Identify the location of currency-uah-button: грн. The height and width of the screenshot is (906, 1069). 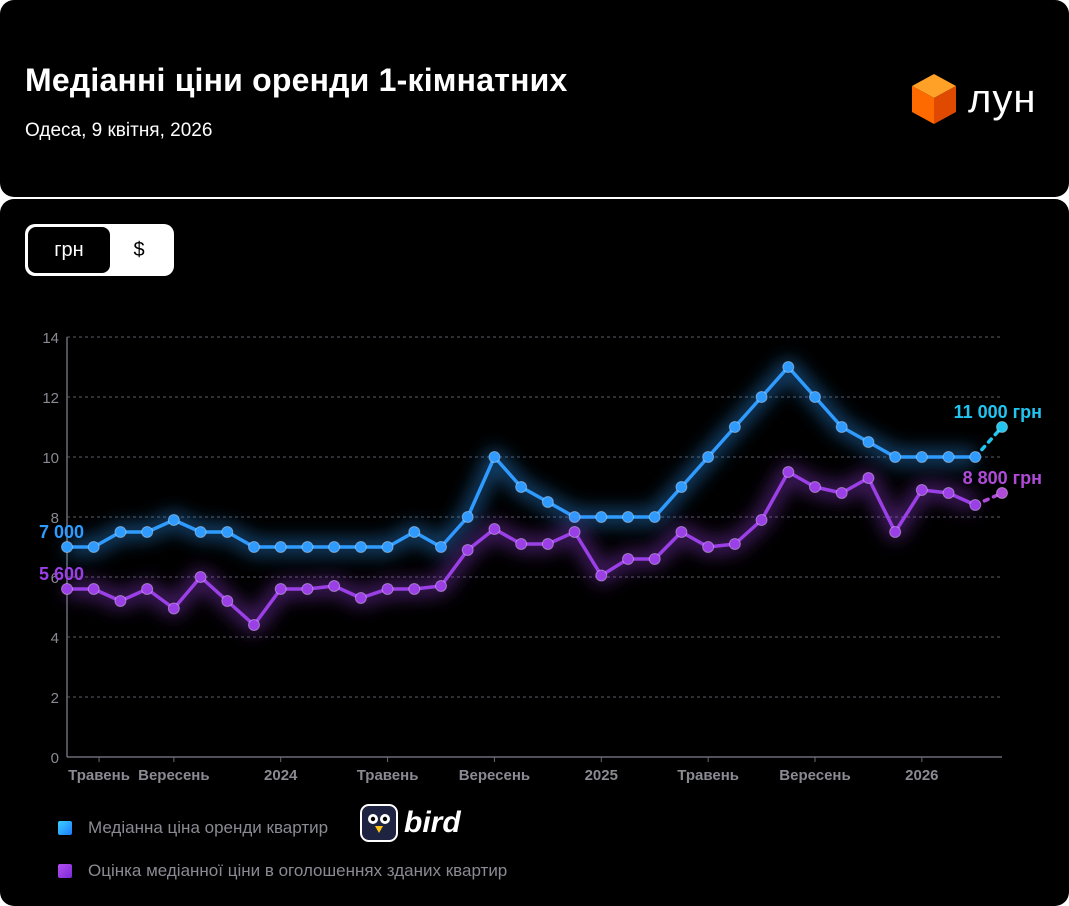
(69, 250).